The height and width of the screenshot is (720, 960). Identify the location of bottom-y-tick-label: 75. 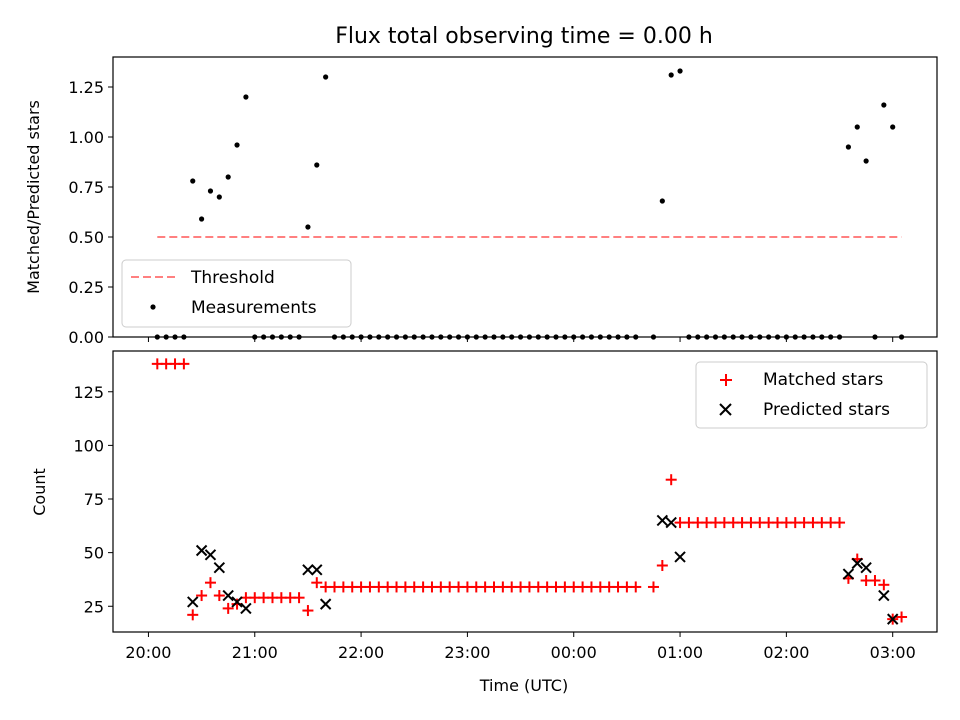
(94, 499).